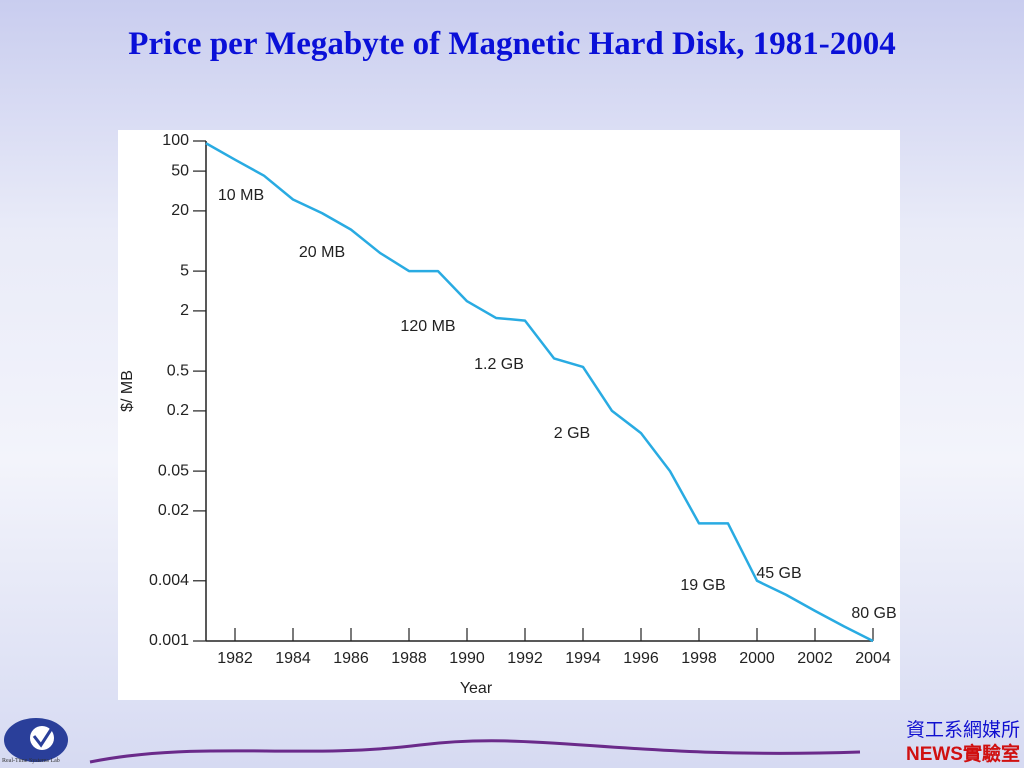 The height and width of the screenshot is (768, 1024). What do you see at coordinates (178, 370) in the screenshot?
I see `y-tick-label: 0.5` at bounding box center [178, 370].